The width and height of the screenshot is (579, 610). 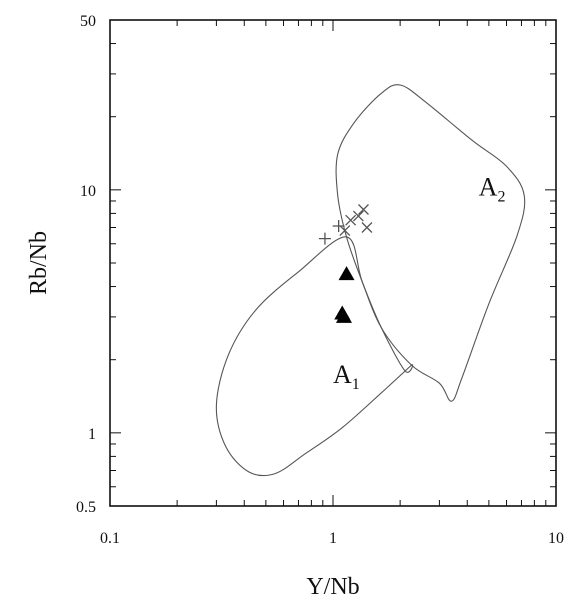 I want to click on field-1-label: A1, so click(x=346, y=376).